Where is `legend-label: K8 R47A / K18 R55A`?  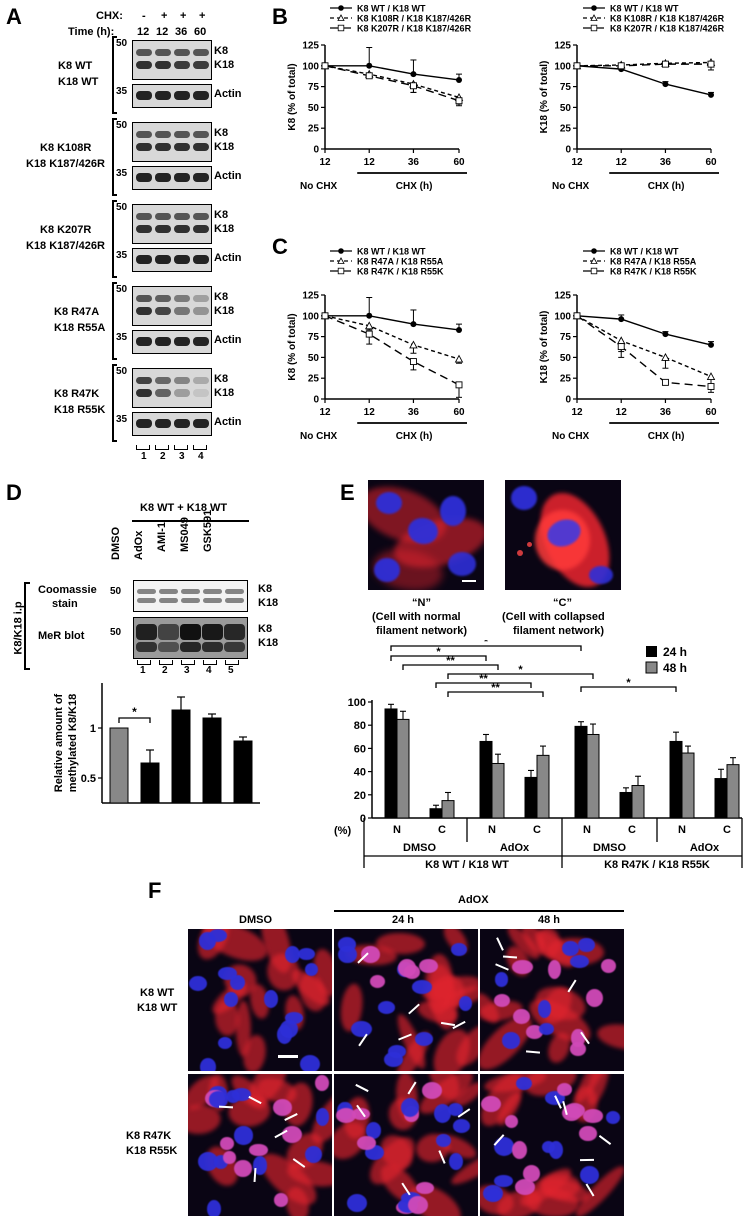 legend-label: K8 R47A / K18 R55A is located at coordinates (653, 262).